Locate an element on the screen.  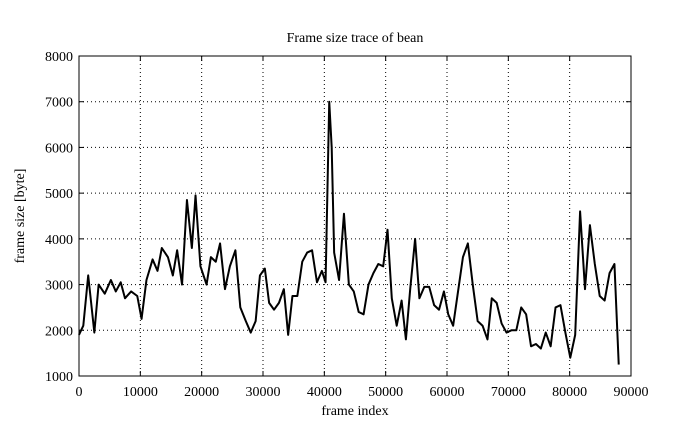
x-tick-label: 30000 is located at coordinates (263, 392).